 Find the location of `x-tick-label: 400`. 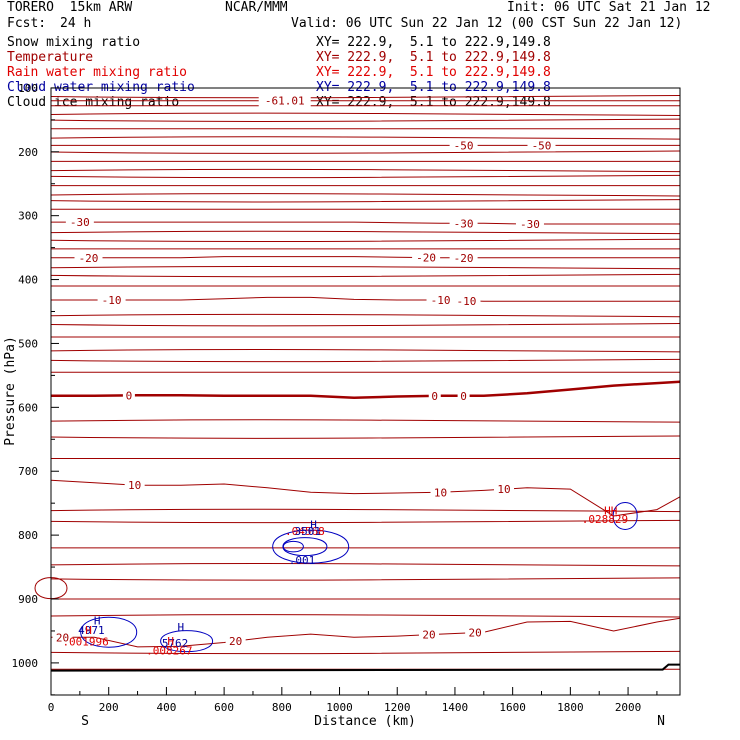

x-tick-label: 400 is located at coordinates (166, 707).